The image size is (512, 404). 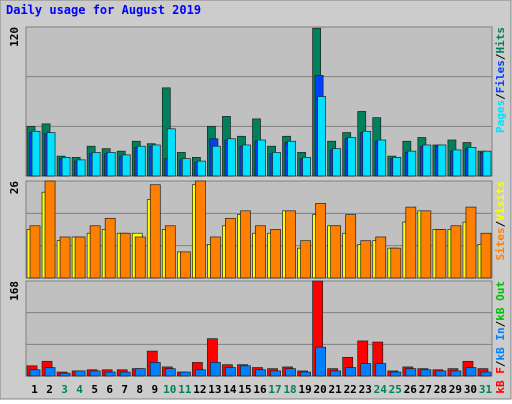 I want to click on legend: Sites/Visits, so click(x=500, y=221).